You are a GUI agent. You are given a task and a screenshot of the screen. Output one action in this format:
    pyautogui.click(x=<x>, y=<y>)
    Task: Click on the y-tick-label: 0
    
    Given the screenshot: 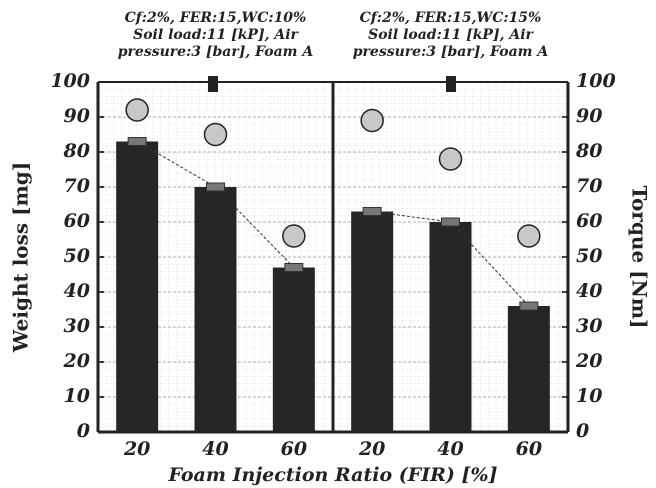 What is the action you would take?
    pyautogui.click(x=83, y=431)
    